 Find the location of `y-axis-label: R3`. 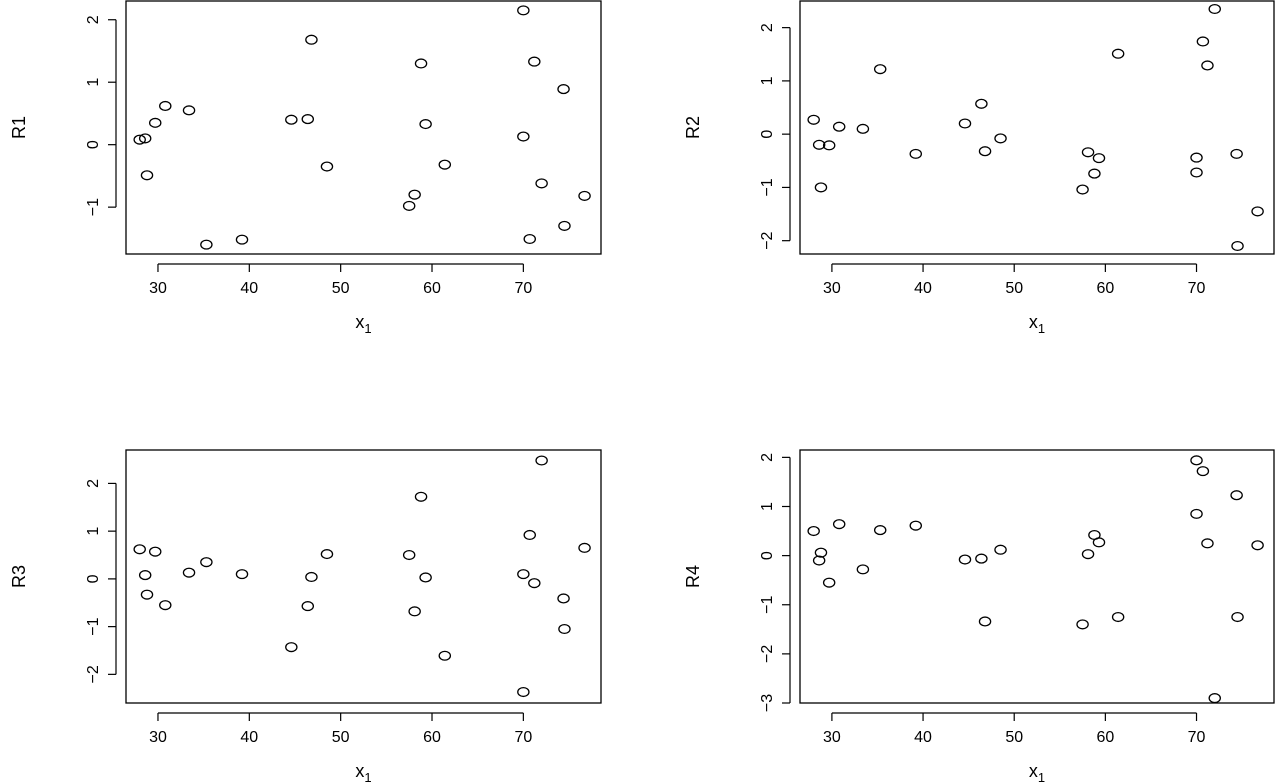

y-axis-label: R3 is located at coordinates (19, 576).